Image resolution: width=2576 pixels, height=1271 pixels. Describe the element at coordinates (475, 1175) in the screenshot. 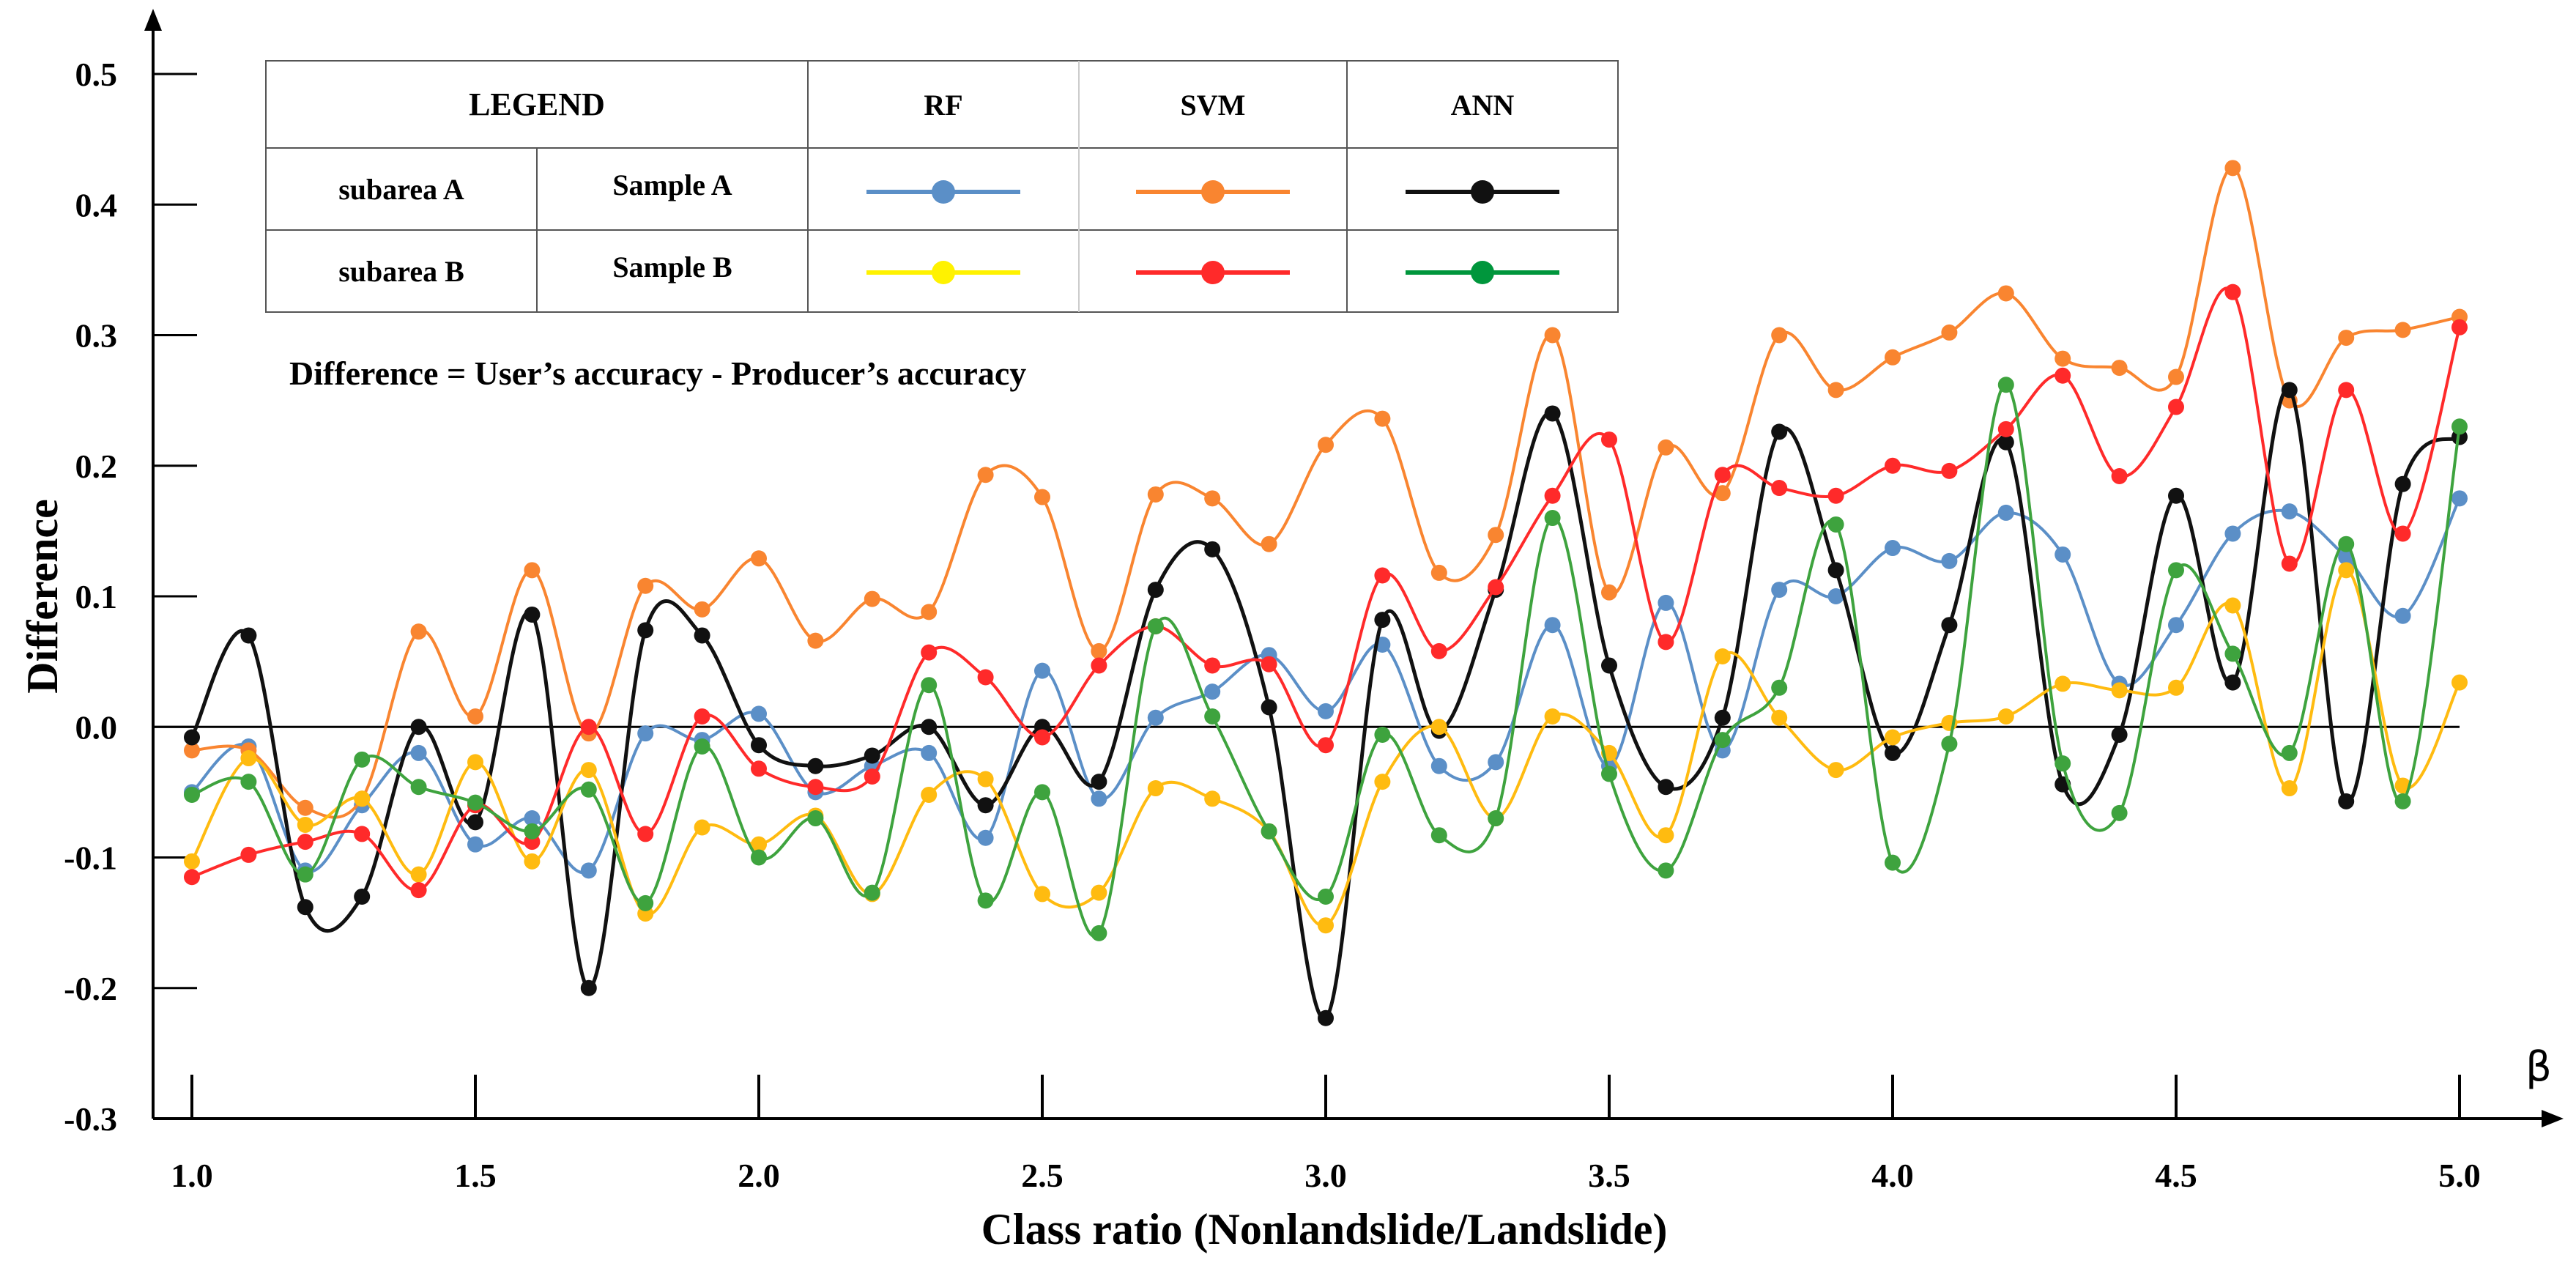

I see `x-tick-label: 1.5` at that location.